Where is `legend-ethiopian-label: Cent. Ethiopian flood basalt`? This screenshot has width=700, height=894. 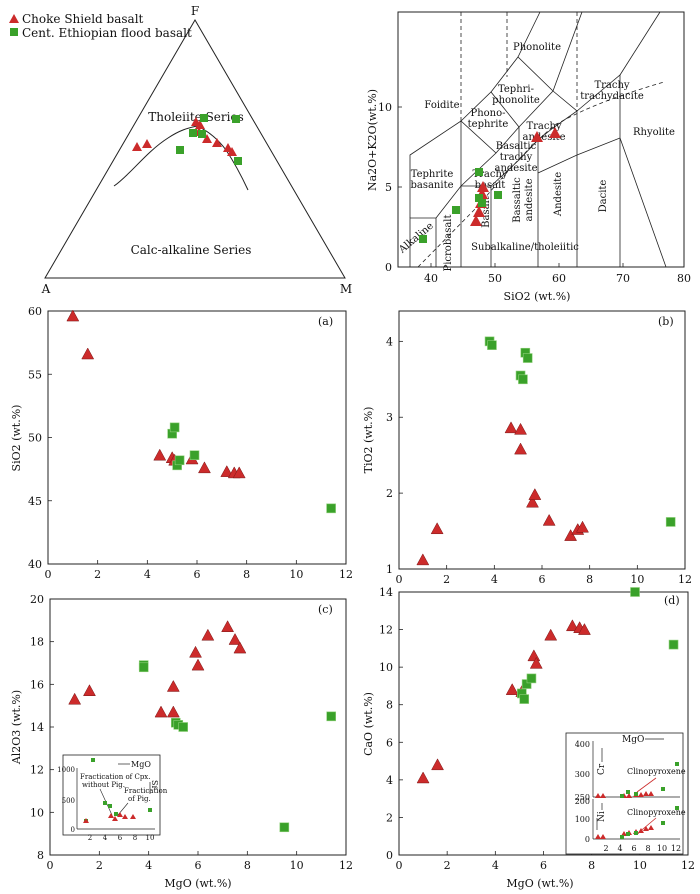 legend-ethiopian-label: Cent. Ethiopian flood basalt is located at coordinates (107, 33).